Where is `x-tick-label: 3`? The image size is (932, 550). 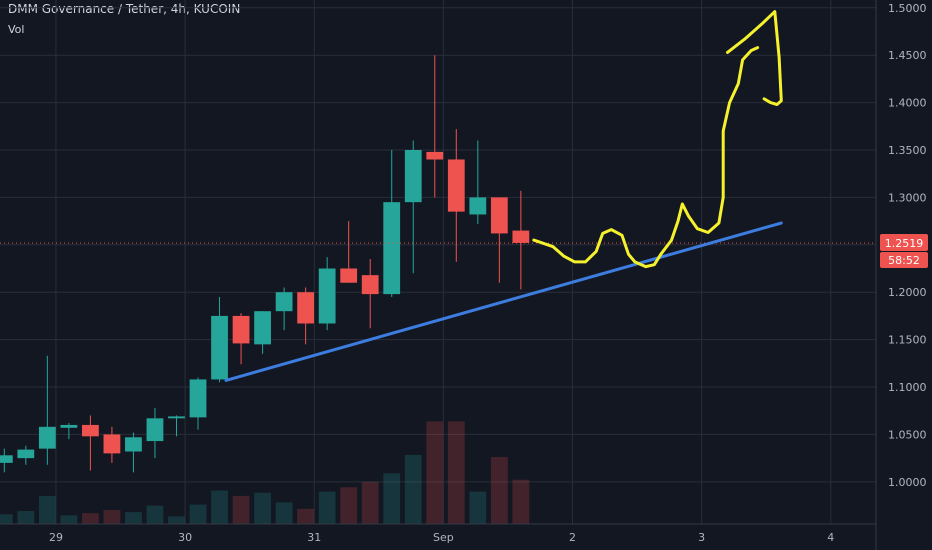 x-tick-label: 3 is located at coordinates (701, 537).